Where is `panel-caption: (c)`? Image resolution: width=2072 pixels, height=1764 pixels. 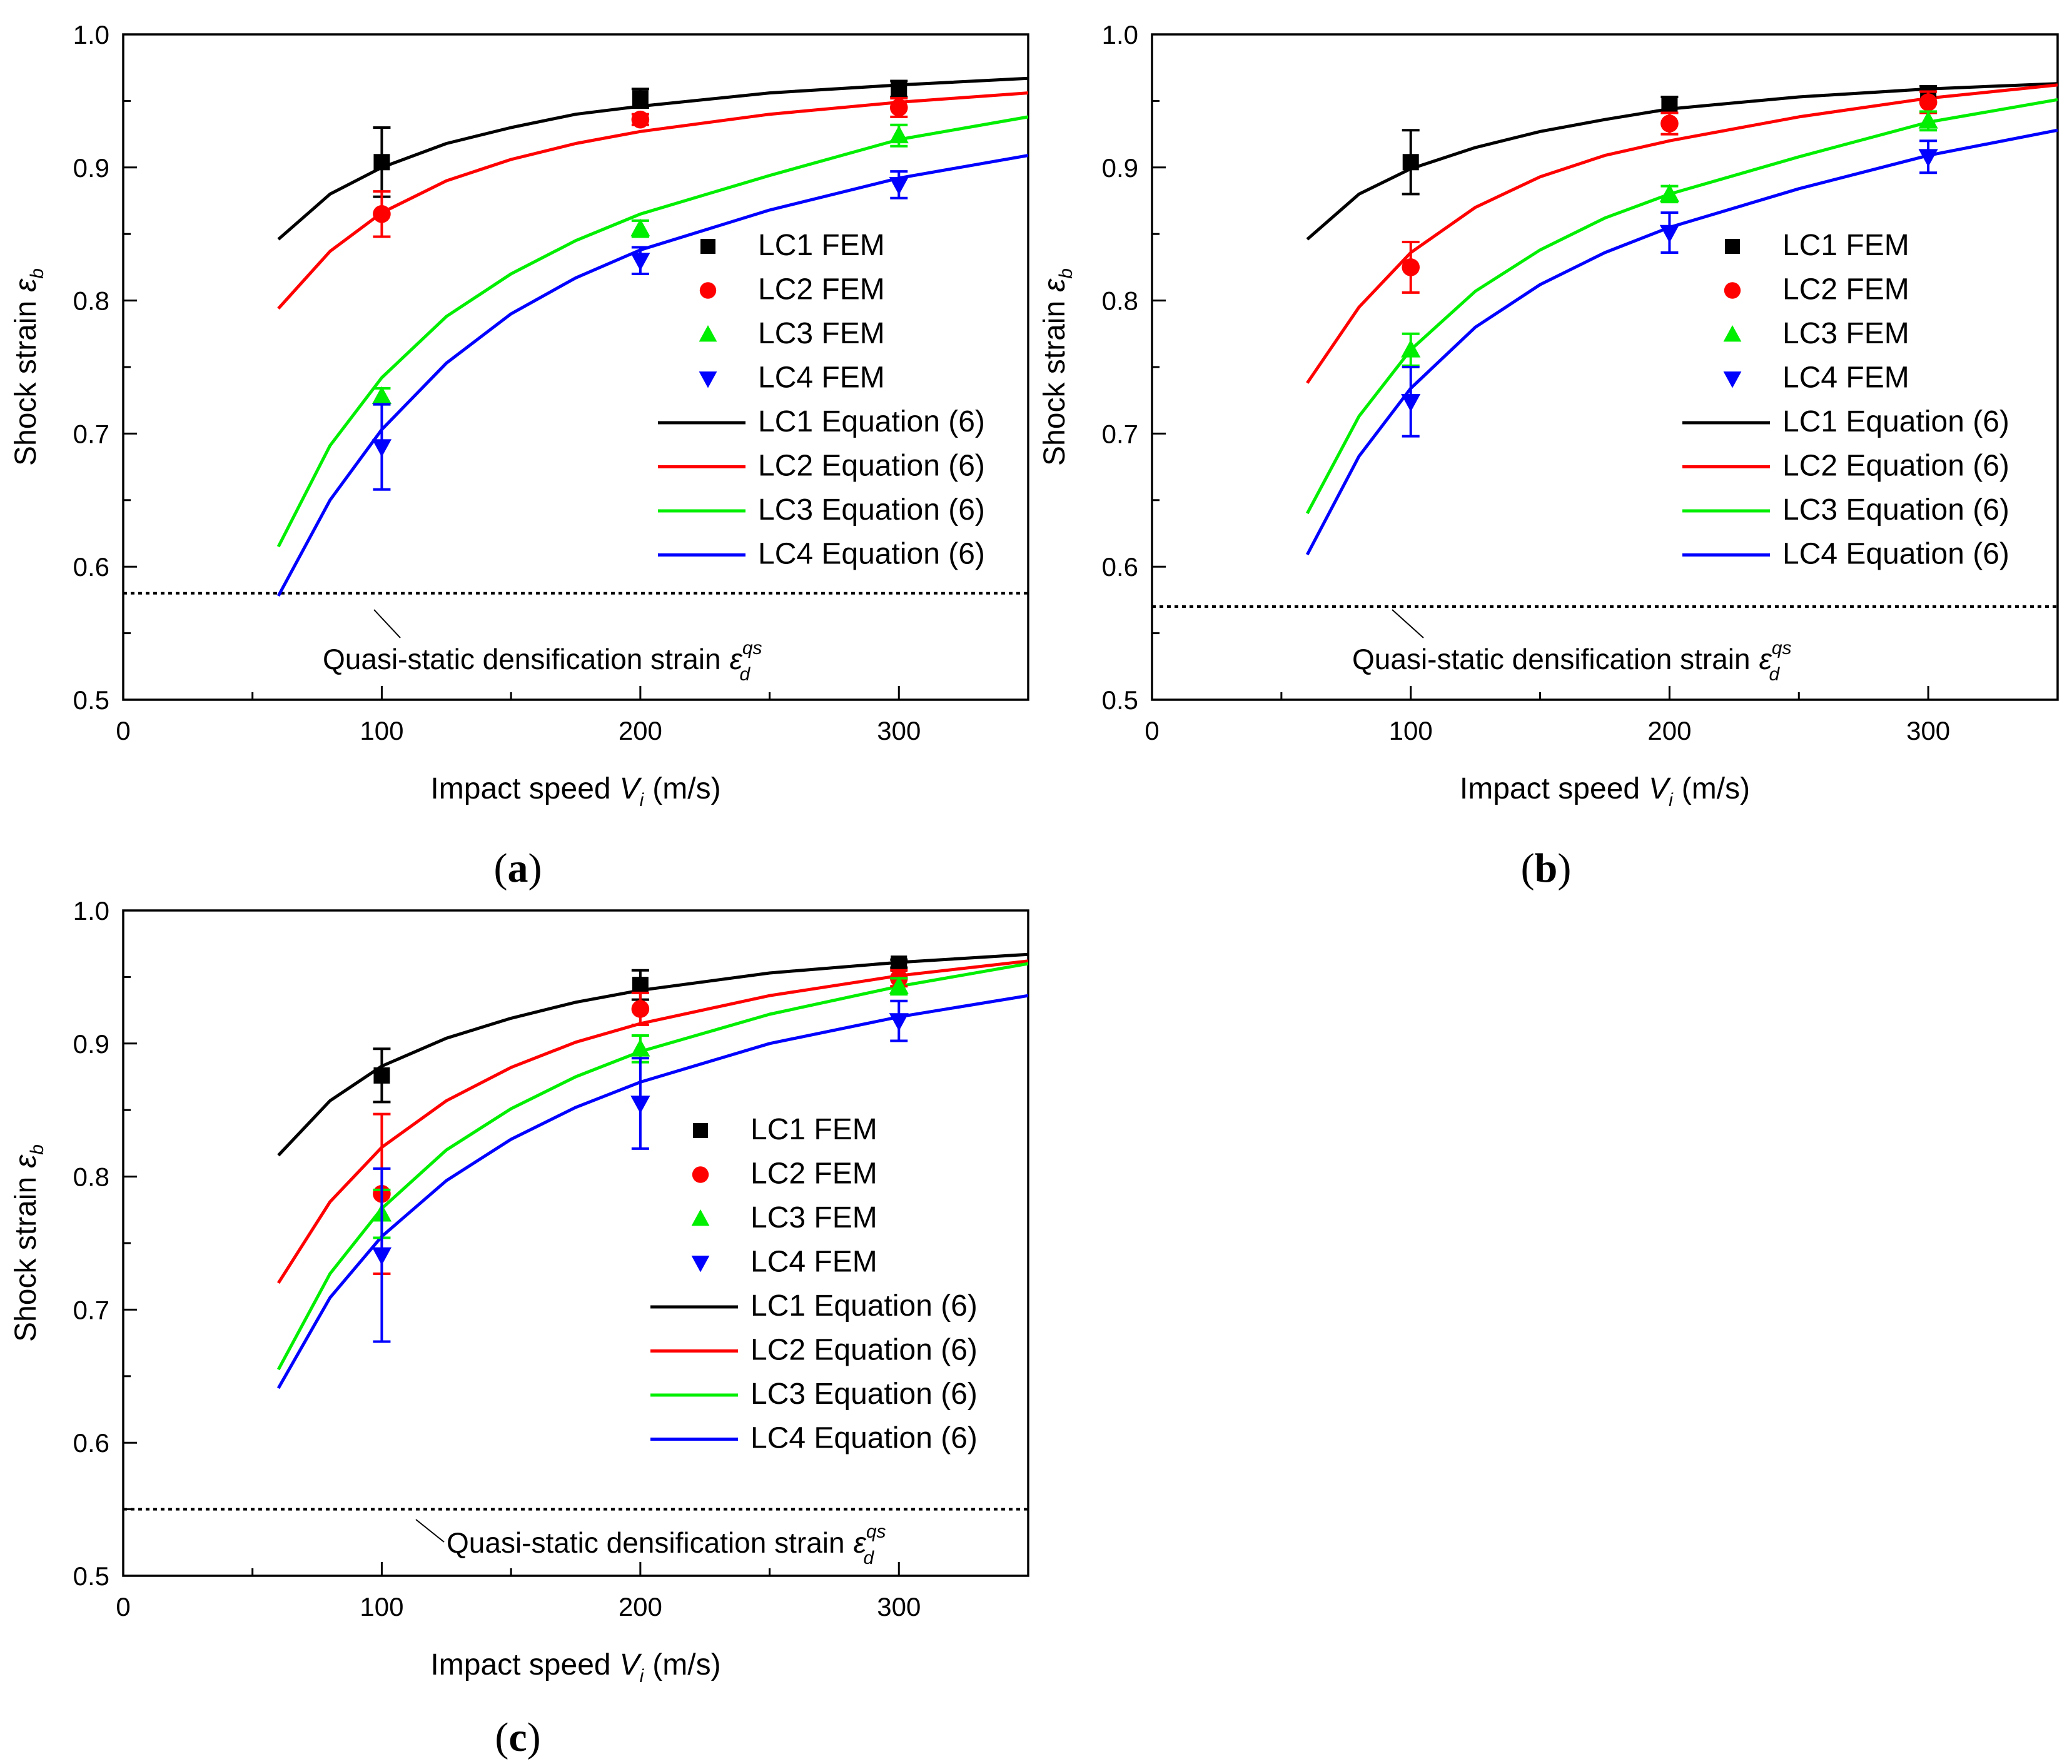 panel-caption: (c) is located at coordinates (517, 1737).